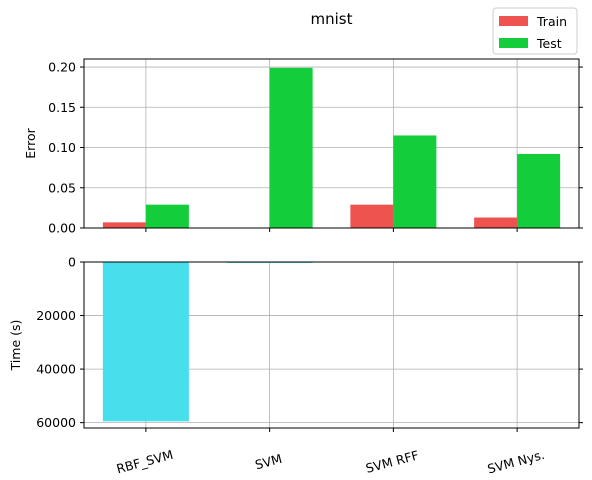  I want to click on time-ytick-label: 60000, so click(56, 422).